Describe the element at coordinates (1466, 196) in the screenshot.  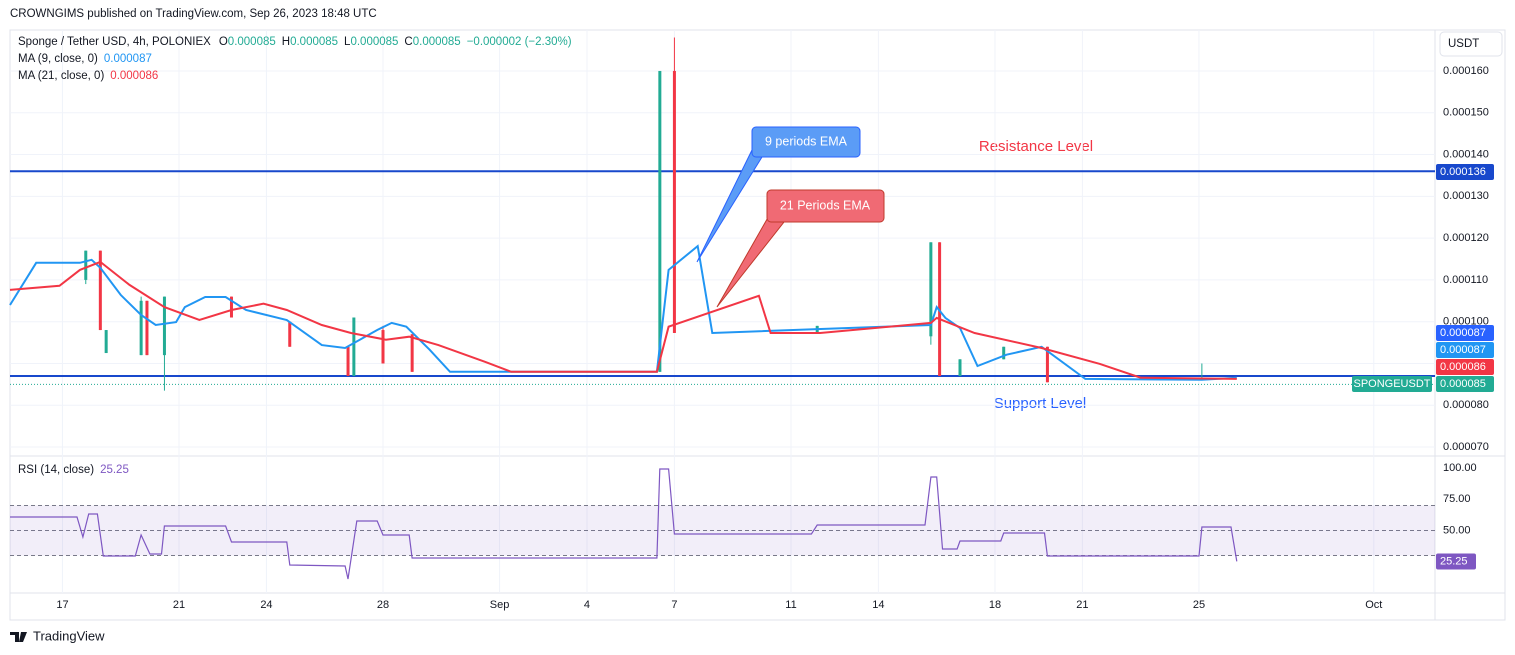
I see `y-tick-label: 0.000130` at that location.